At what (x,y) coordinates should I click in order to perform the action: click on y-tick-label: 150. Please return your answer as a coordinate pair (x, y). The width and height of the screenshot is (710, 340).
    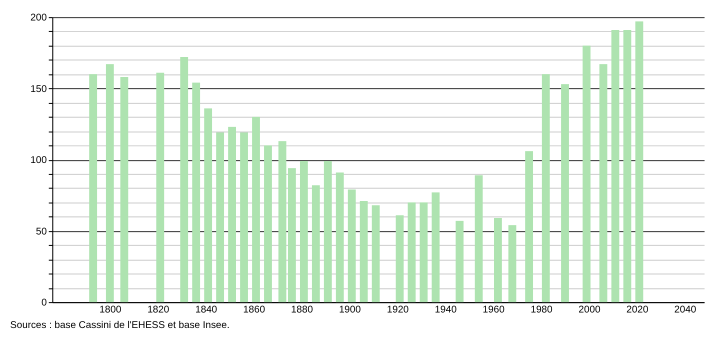
    Looking at the image, I should click on (39, 89).